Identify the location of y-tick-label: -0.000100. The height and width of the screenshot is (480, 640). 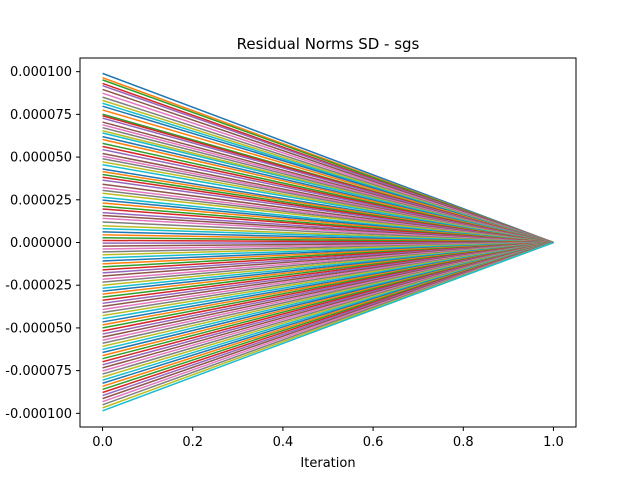
(38, 414).